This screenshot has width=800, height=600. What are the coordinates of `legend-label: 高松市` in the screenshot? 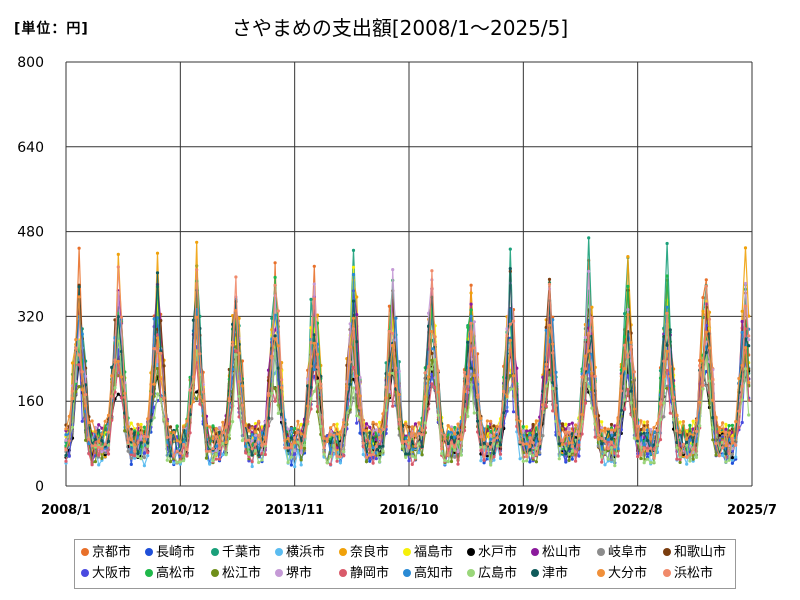 It's located at (176, 573).